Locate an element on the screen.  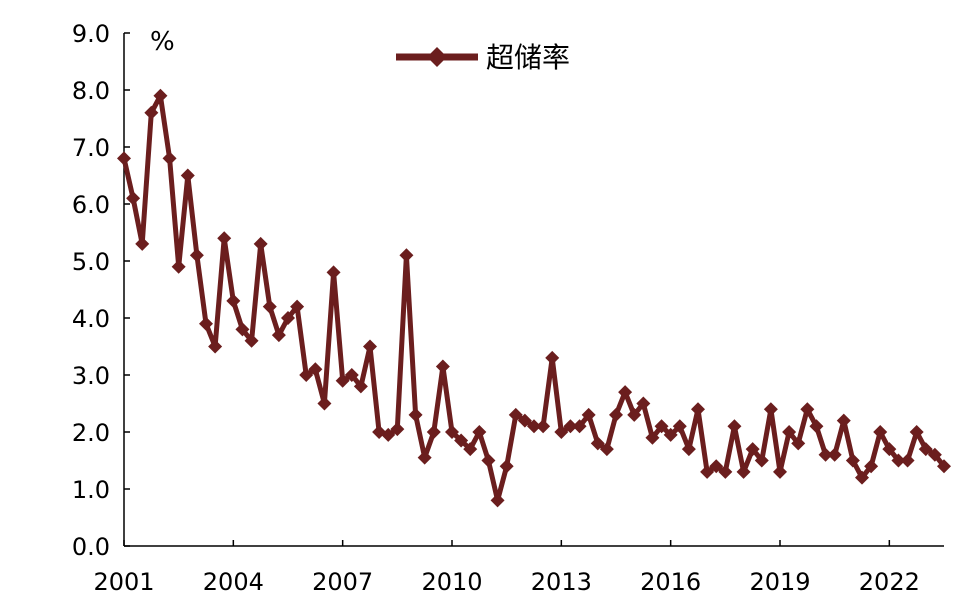
x-tick-label: 2004 is located at coordinates (233, 582).